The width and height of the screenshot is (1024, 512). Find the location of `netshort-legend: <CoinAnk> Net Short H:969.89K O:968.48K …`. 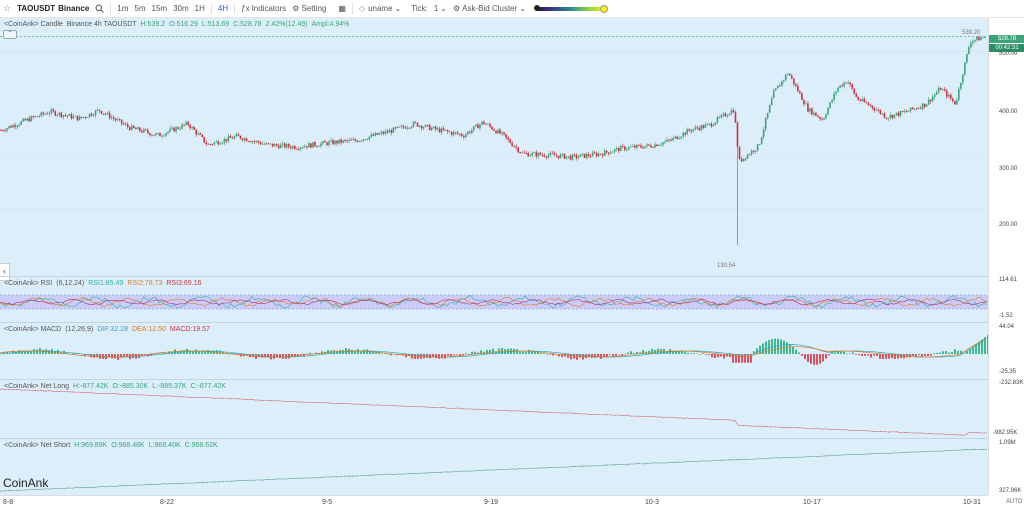

netshort-legend: <CoinAnk> Net Short H:969.89K O:968.48K … is located at coordinates (111, 445).